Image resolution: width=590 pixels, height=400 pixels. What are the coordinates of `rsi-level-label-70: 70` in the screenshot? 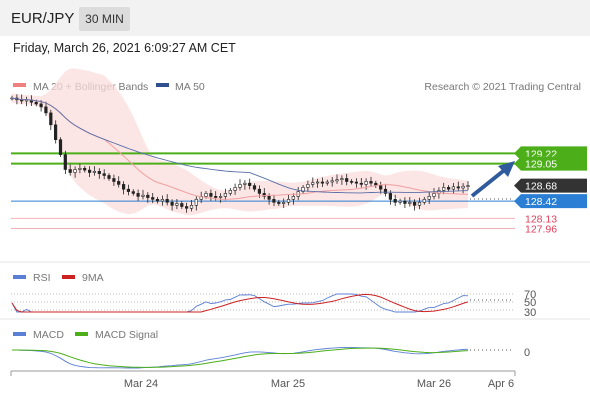 It's located at (530, 295).